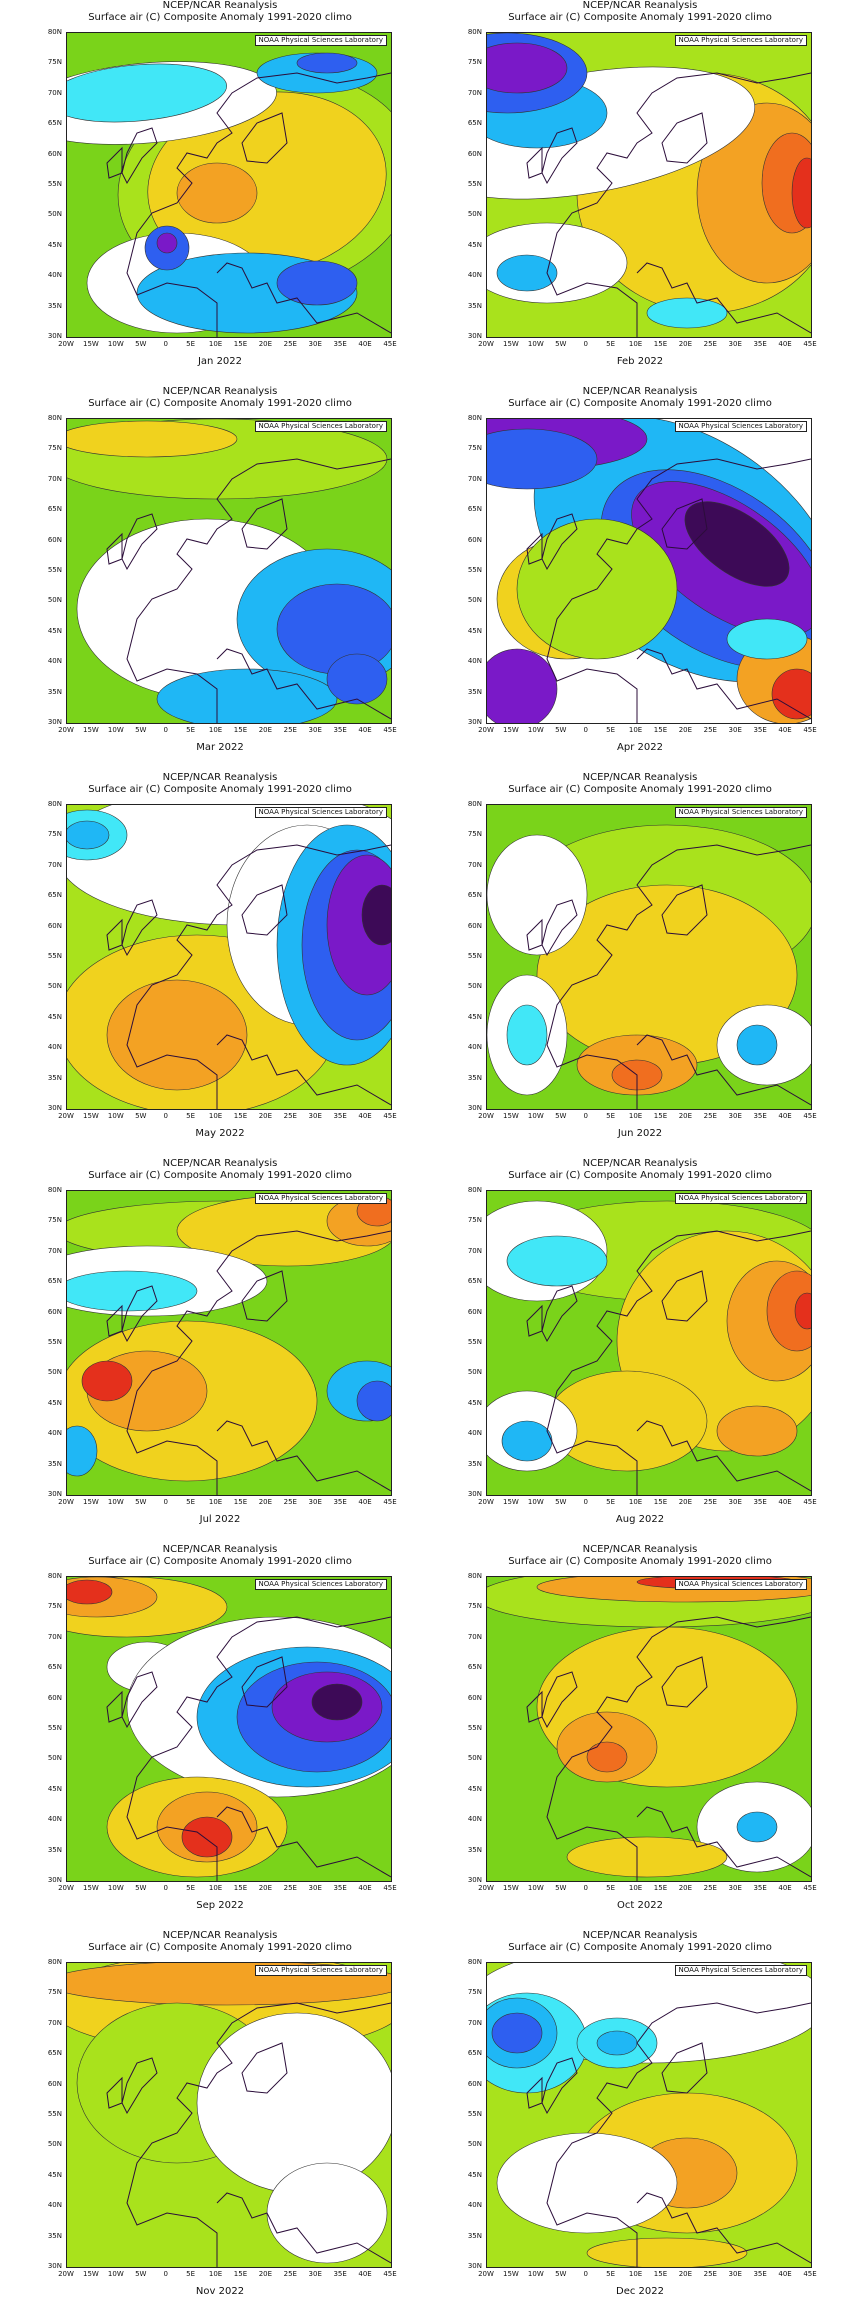  Describe the element at coordinates (649, 1343) in the screenshot. I see `anomaly-map: NOAA Physical Sciences Laboratory` at that location.